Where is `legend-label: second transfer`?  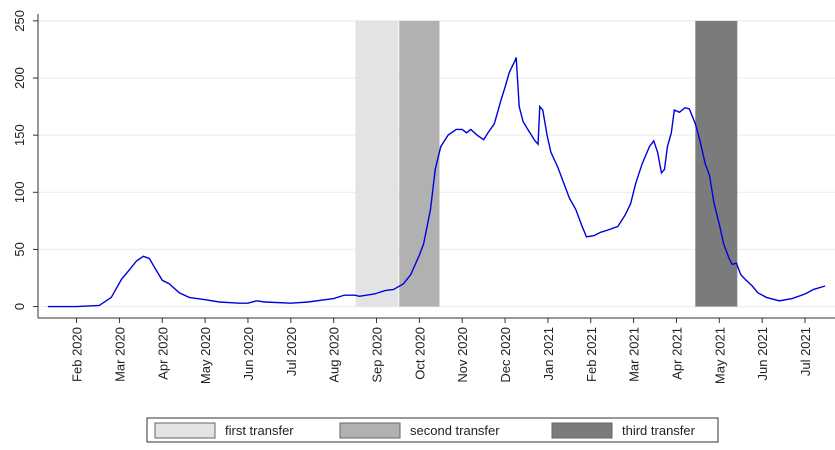
legend-label: second transfer is located at coordinates (455, 430).